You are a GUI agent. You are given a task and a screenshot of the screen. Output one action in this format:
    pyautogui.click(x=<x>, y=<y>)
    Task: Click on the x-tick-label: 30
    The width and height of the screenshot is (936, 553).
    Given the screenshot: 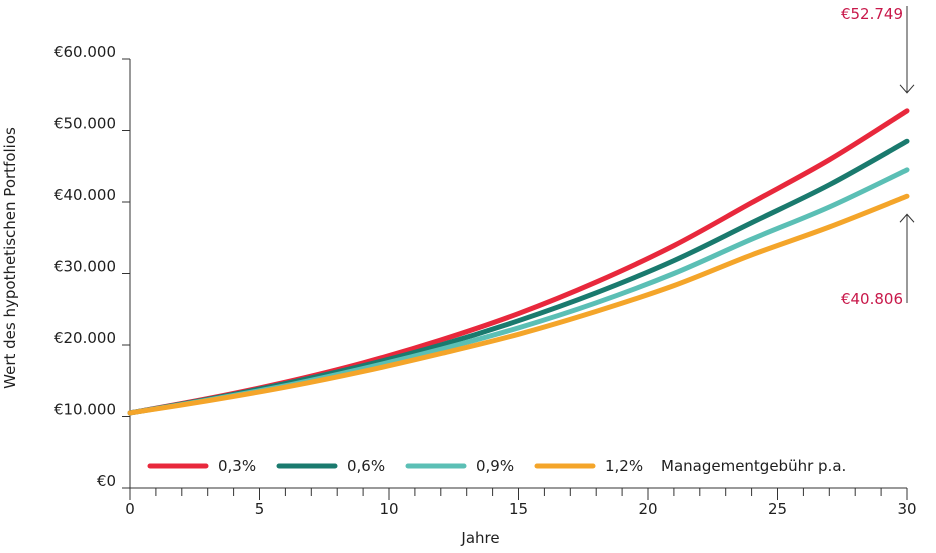 What is the action you would take?
    pyautogui.click(x=906, y=509)
    